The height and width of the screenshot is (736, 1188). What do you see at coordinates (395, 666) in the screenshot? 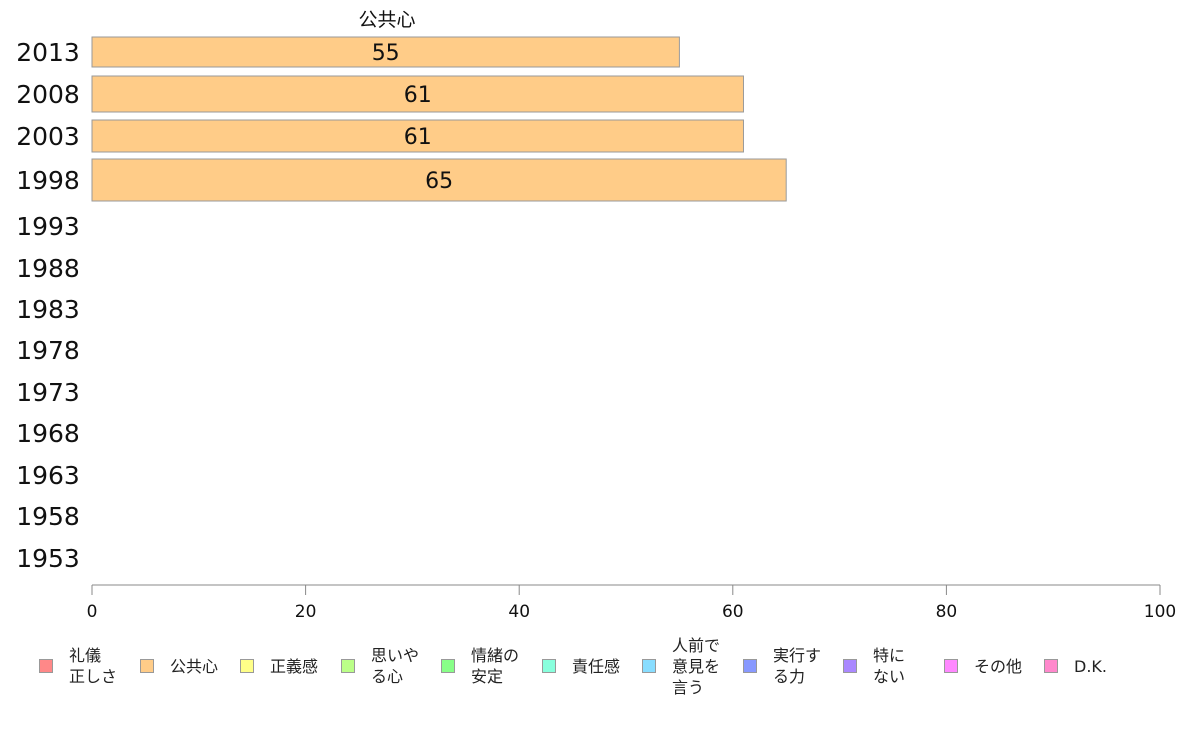
I see `legend-label: 思いや る心` at bounding box center [395, 666].